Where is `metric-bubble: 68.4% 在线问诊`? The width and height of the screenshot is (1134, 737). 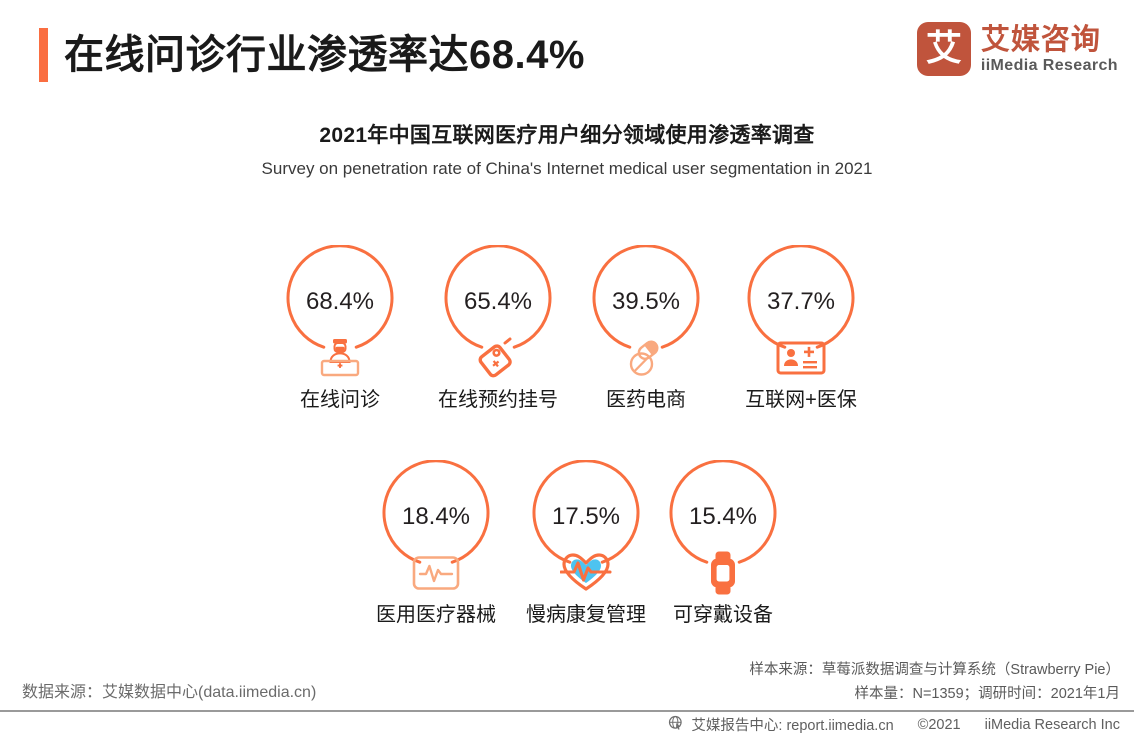 metric-bubble: 68.4% 在线问诊 is located at coordinates (340, 328).